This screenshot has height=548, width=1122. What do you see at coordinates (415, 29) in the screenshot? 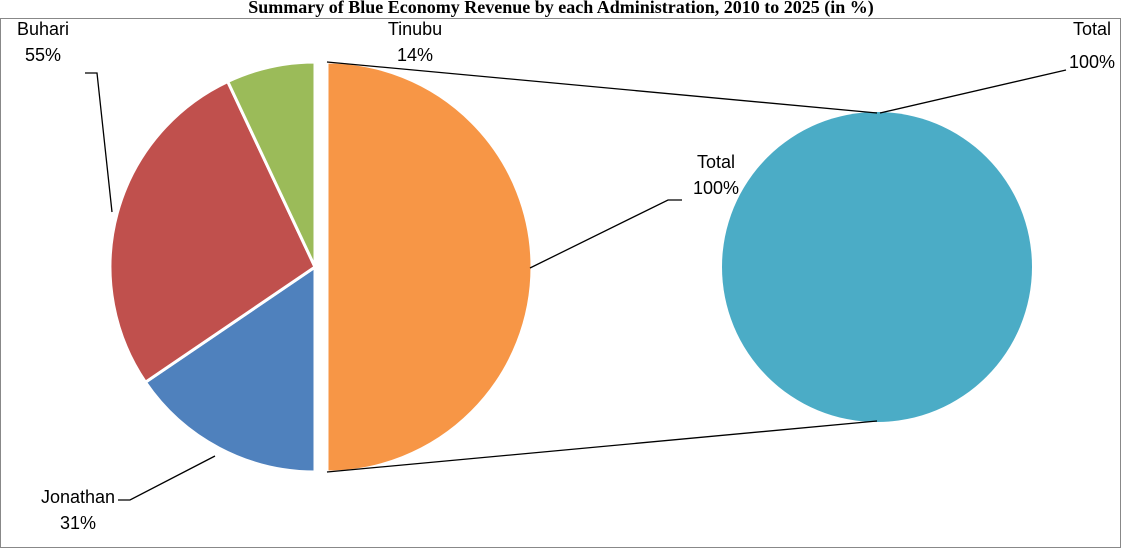
I see `data-label-name: Tinubu` at bounding box center [415, 29].